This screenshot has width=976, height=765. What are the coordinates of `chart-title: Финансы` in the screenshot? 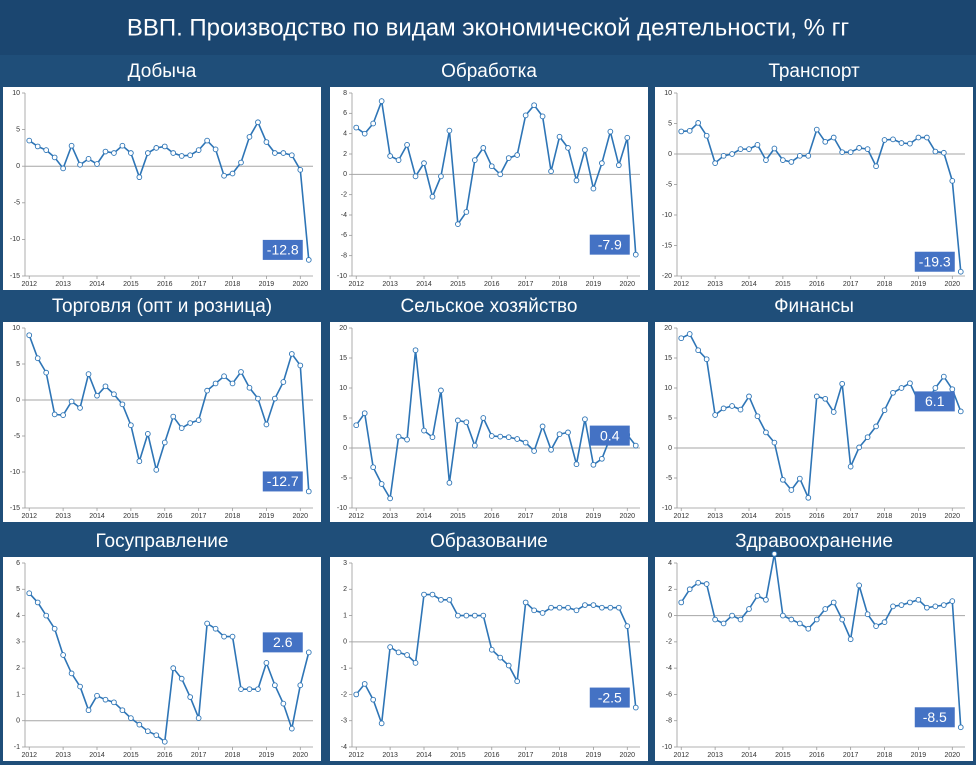 It's located at (814, 306).